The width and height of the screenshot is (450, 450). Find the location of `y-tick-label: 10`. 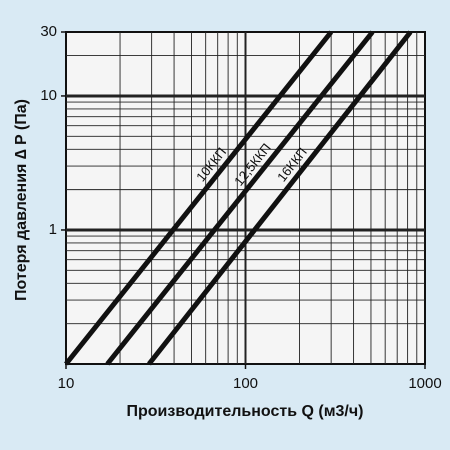

y-tick-label: 10 is located at coordinates (48, 95).